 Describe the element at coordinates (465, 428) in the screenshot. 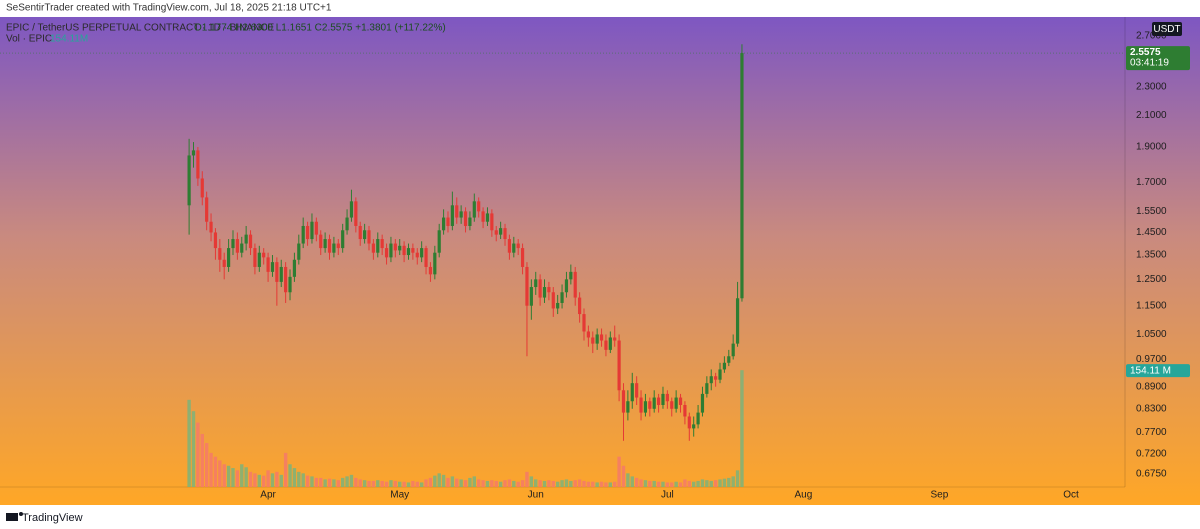

I see `volume-bars` at that location.